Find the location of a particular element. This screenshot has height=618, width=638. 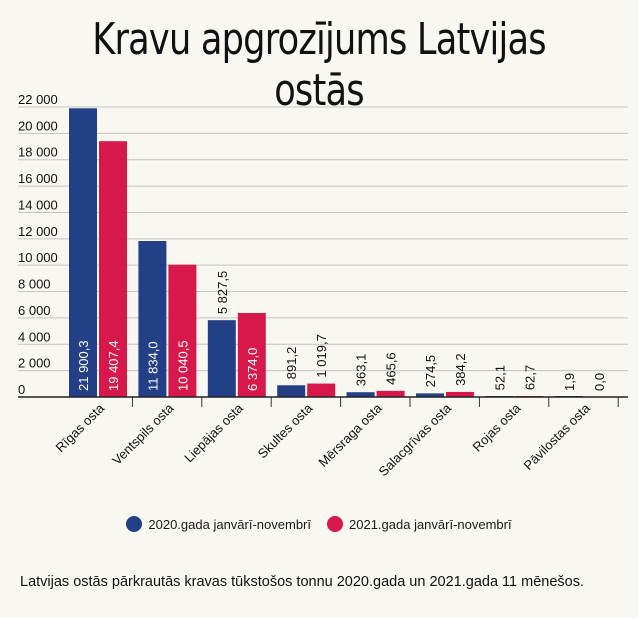

legend-item-2020: 2020.gada janvārī-novembrī is located at coordinates (218, 524).